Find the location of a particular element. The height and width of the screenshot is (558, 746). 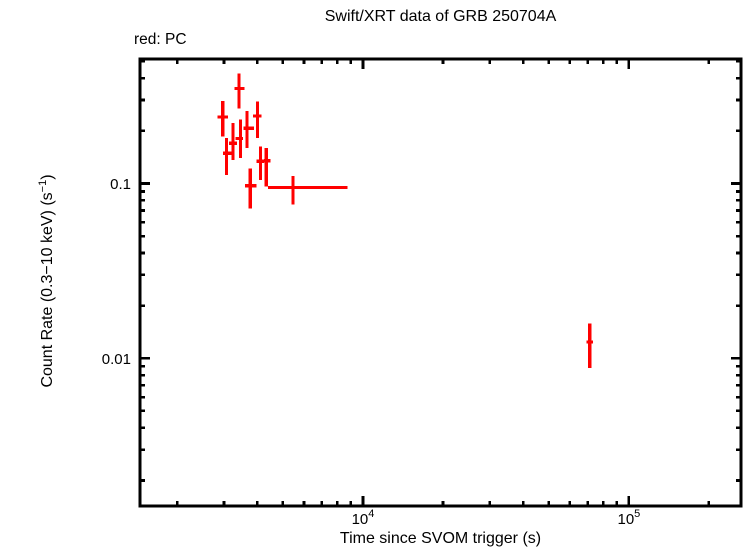

y-tick-label: 0.1 is located at coordinates (120, 184).